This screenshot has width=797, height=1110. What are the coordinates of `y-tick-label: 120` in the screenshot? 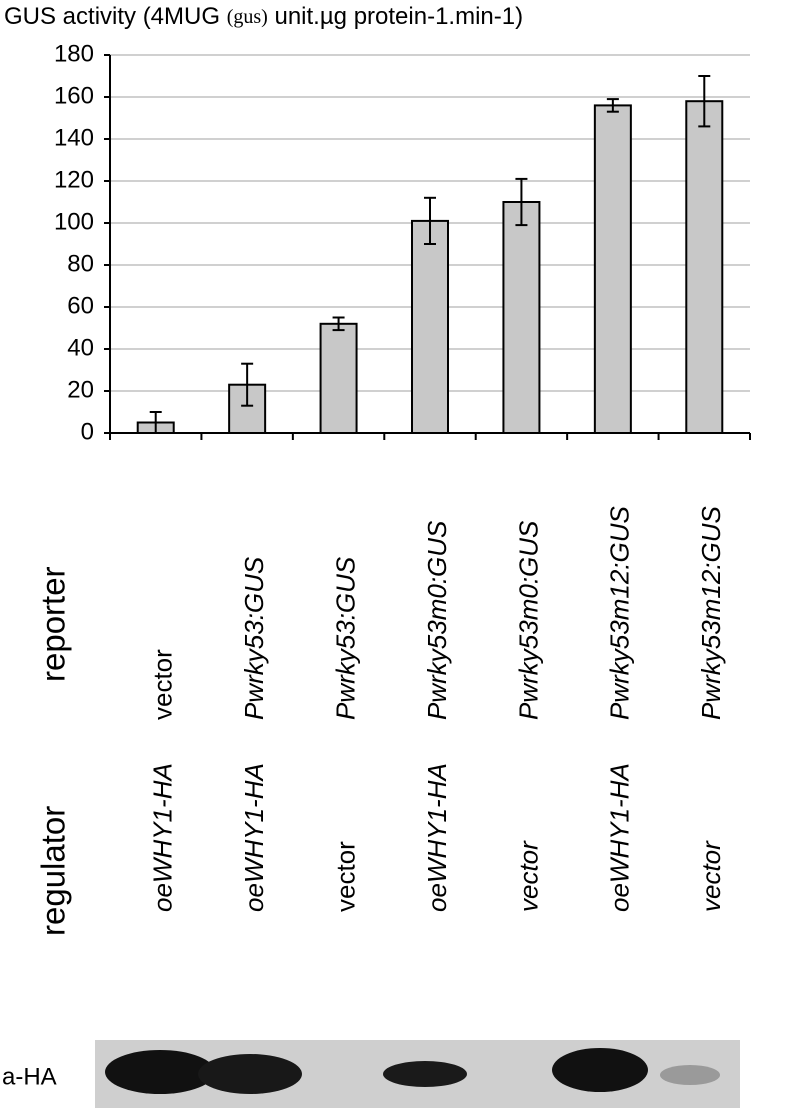 It's located at (74, 179).